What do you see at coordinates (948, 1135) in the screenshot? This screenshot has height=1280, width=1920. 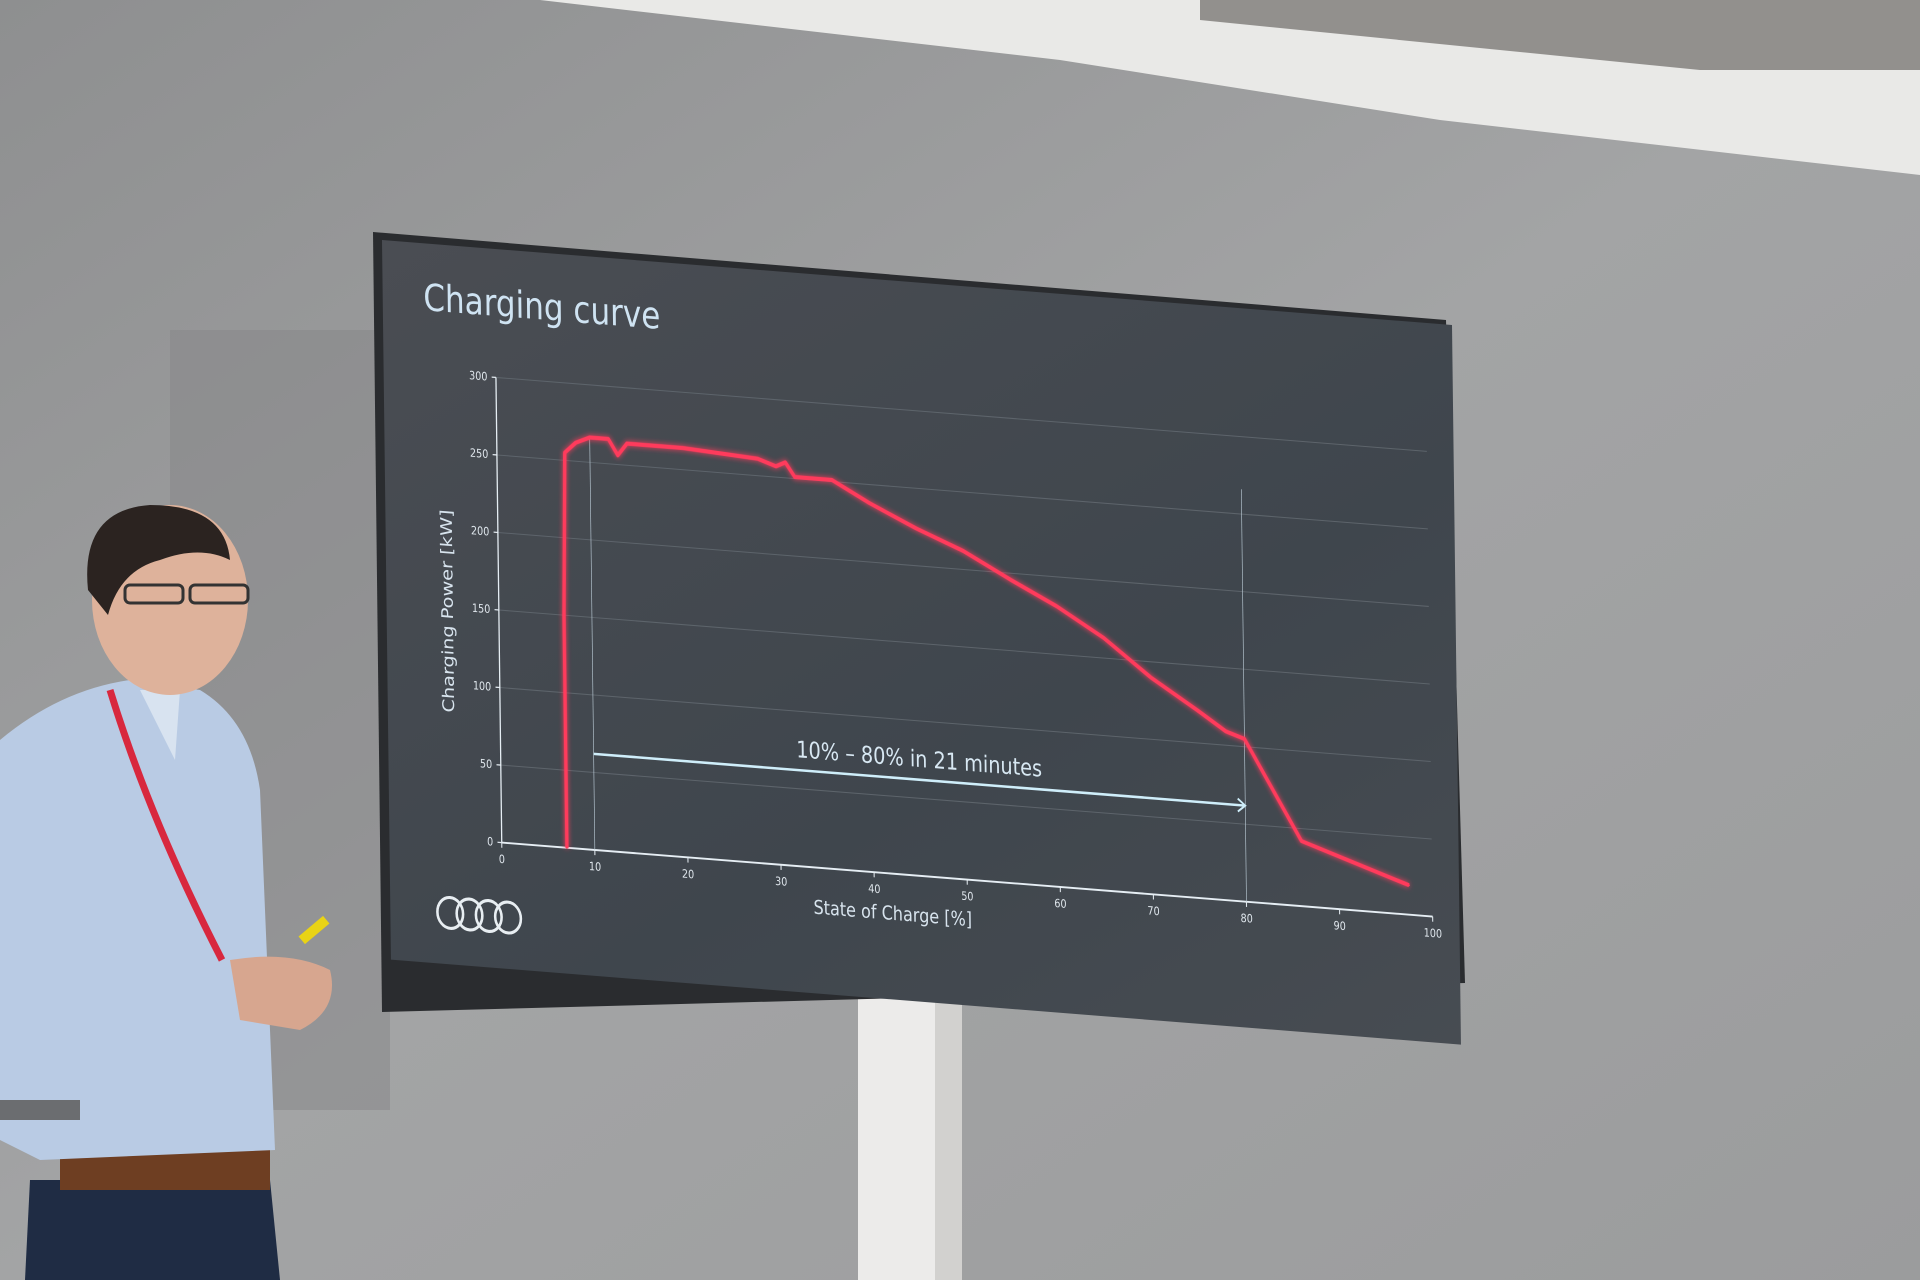 I see `monitor-stand-shadow` at bounding box center [948, 1135].